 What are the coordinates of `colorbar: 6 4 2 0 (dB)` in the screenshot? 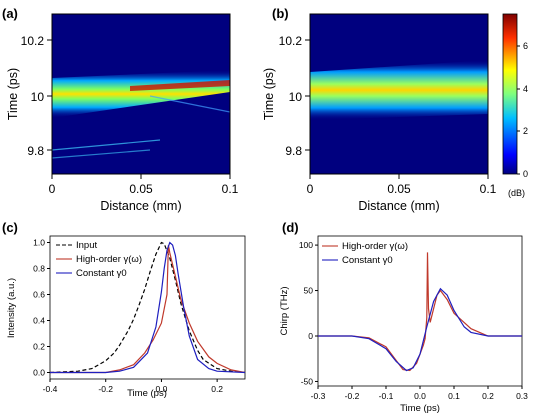 It's located at (515, 105).